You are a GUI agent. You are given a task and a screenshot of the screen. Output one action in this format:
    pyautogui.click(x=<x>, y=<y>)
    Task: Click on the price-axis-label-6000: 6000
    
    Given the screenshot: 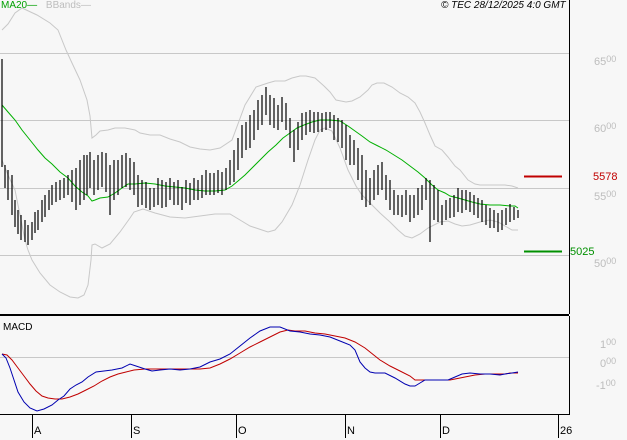 What is the action you would take?
    pyautogui.click(x=605, y=128)
    